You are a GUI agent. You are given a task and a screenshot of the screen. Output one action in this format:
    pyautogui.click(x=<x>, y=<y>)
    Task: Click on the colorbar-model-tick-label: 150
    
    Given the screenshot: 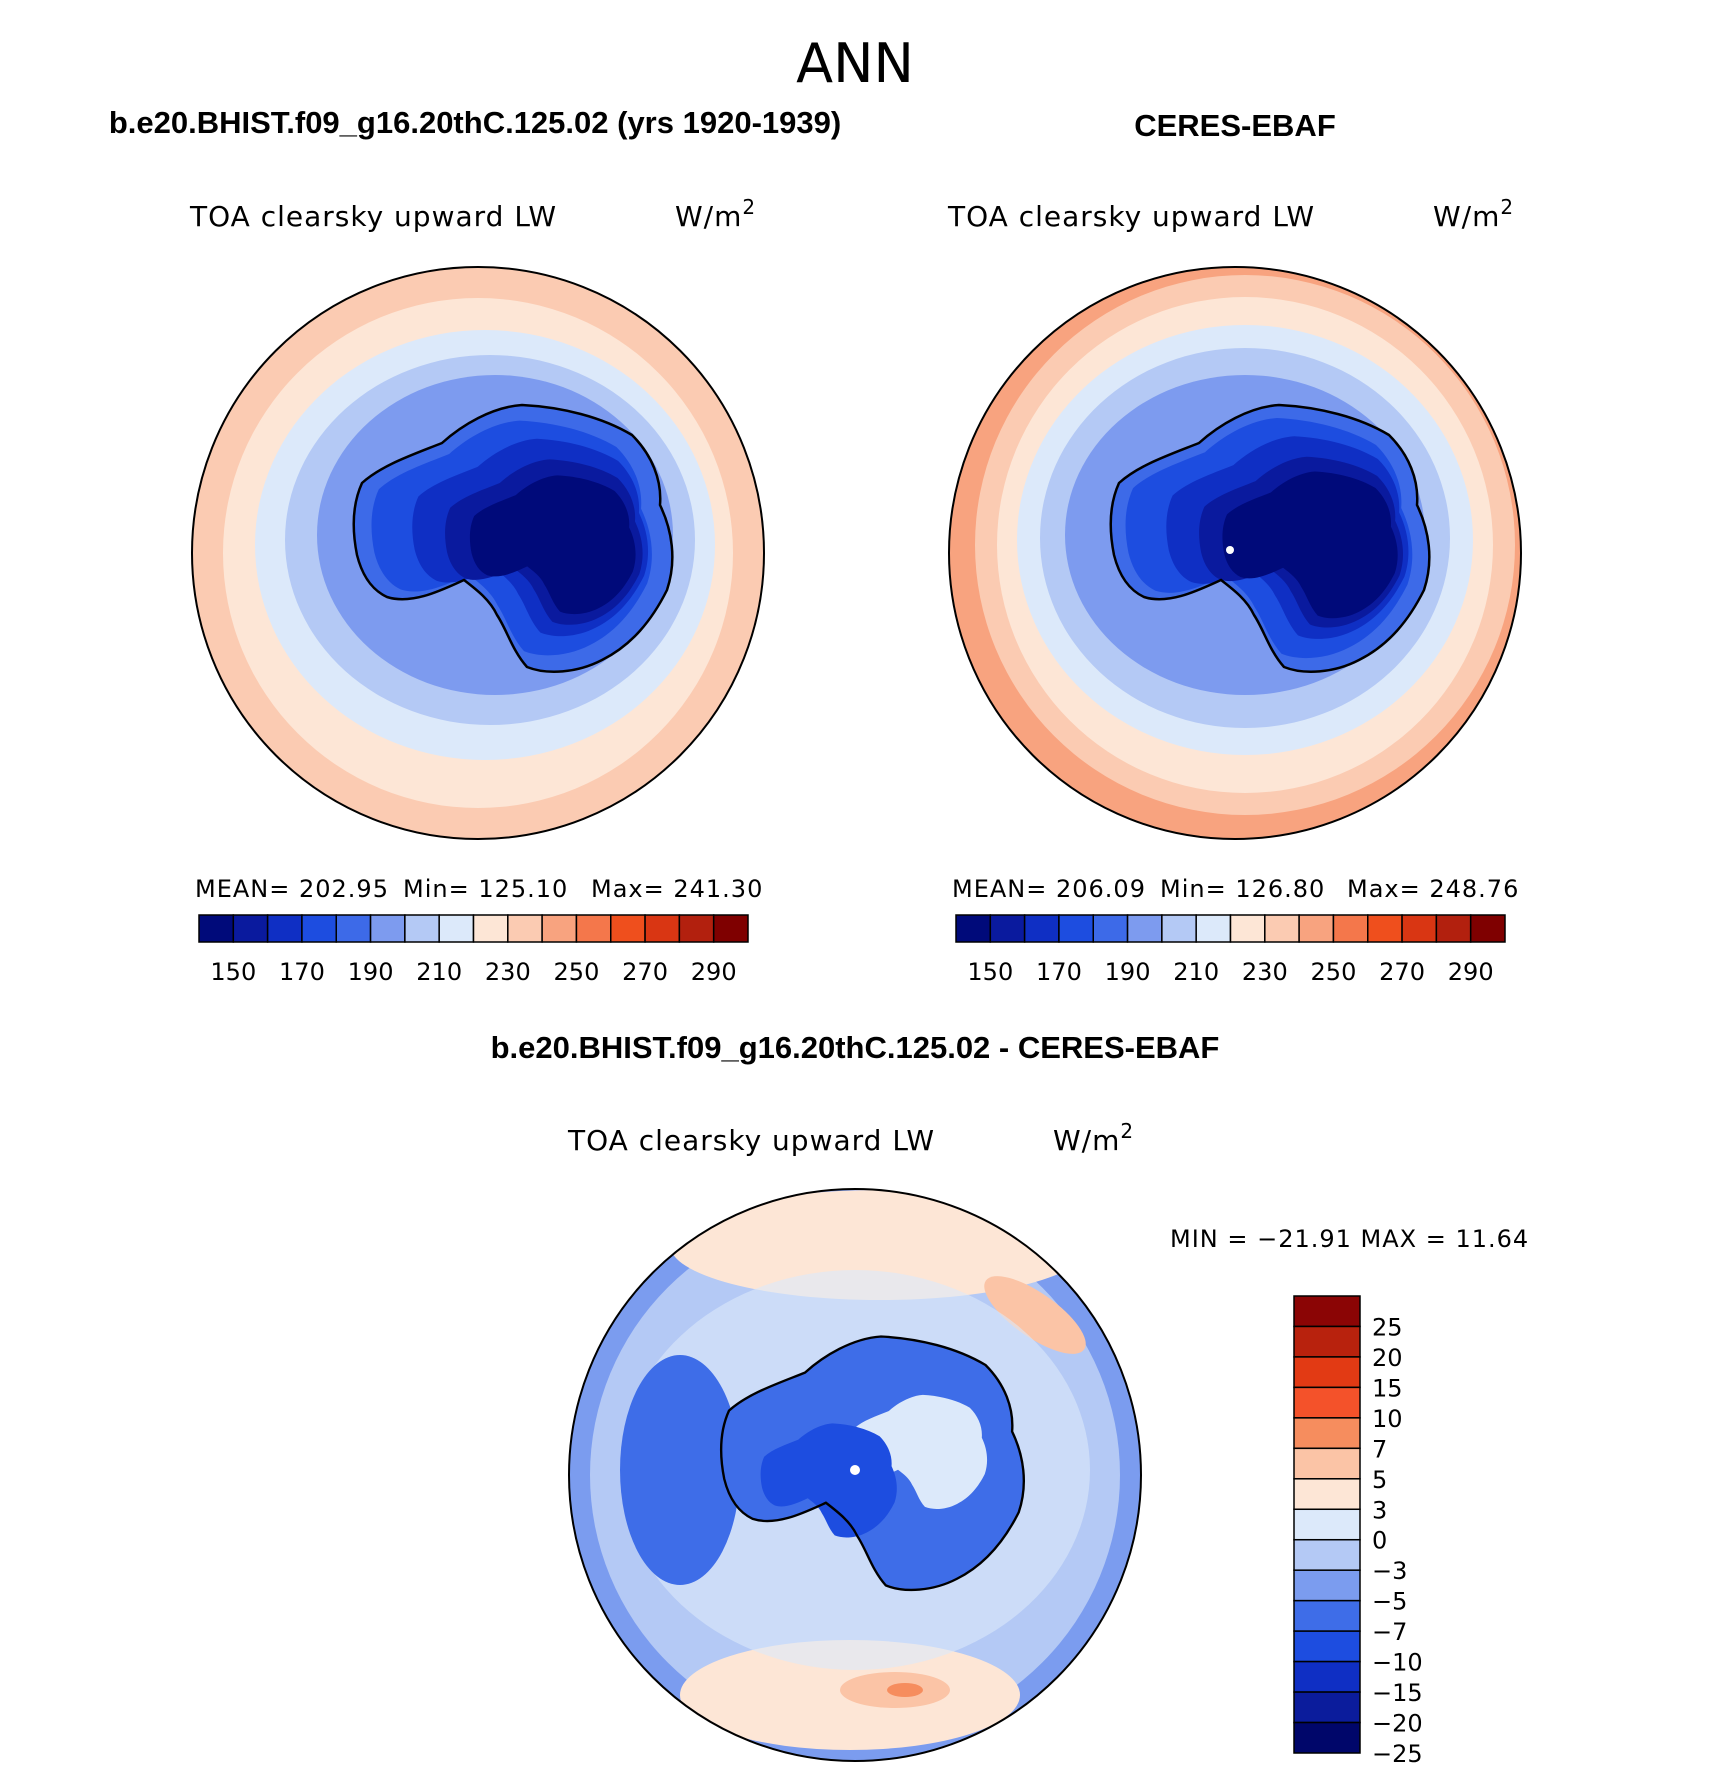 What is the action you would take?
    pyautogui.click(x=233, y=972)
    